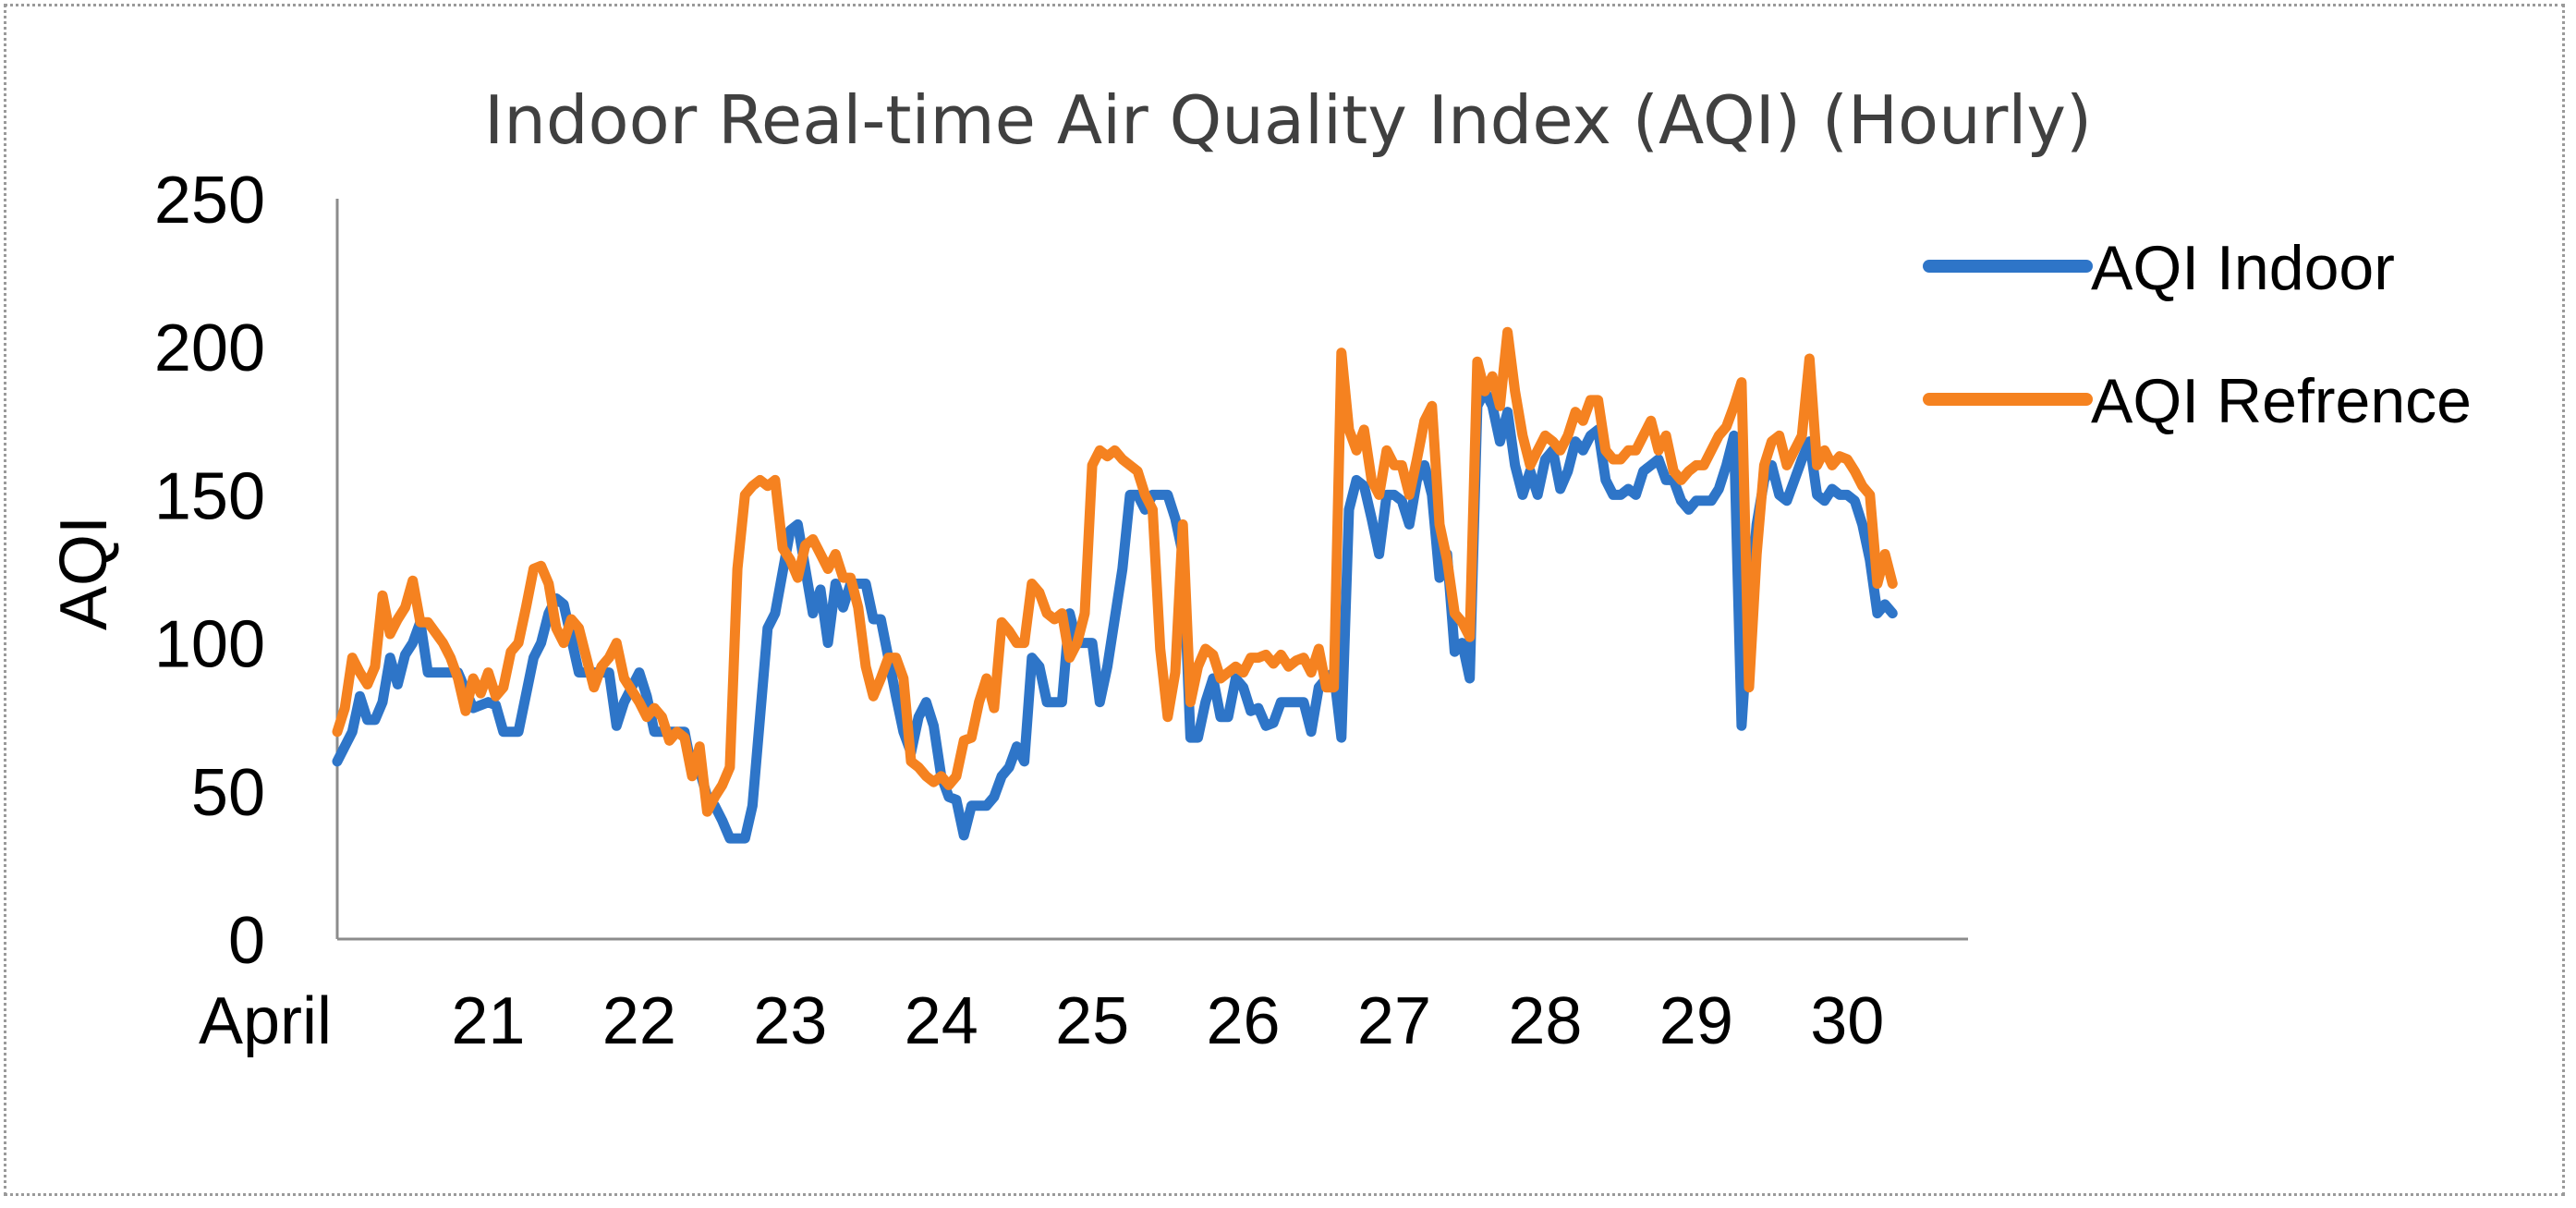 Image resolution: width=2576 pixels, height=1208 pixels. I want to click on y-tick-label: 200, so click(209, 348).